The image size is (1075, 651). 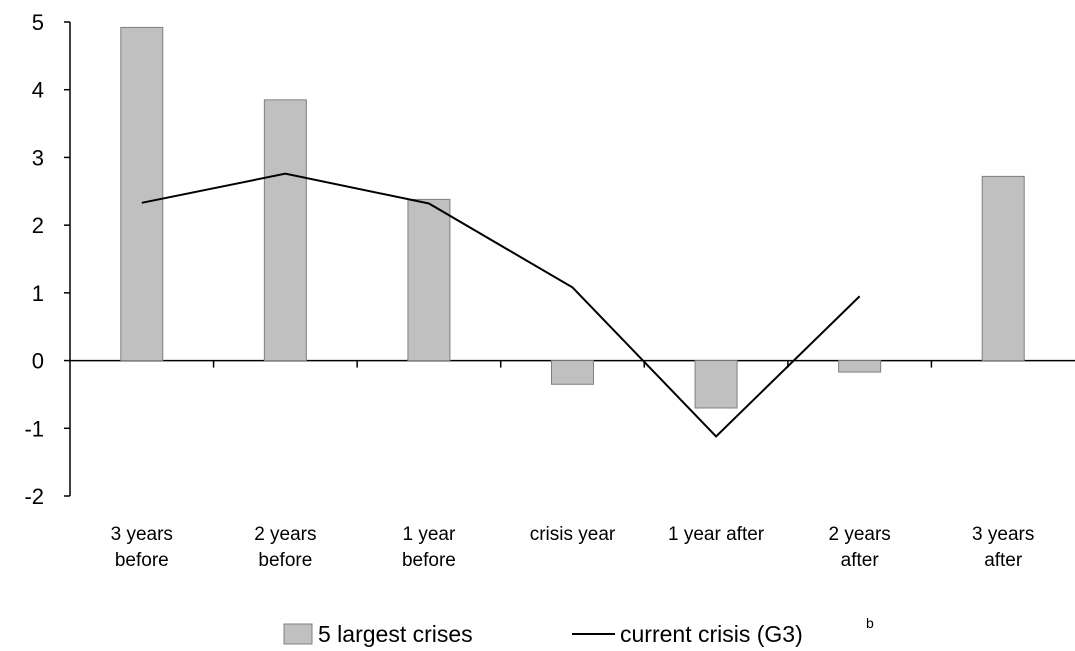 I want to click on y-tick-label: -1, so click(x=34, y=428).